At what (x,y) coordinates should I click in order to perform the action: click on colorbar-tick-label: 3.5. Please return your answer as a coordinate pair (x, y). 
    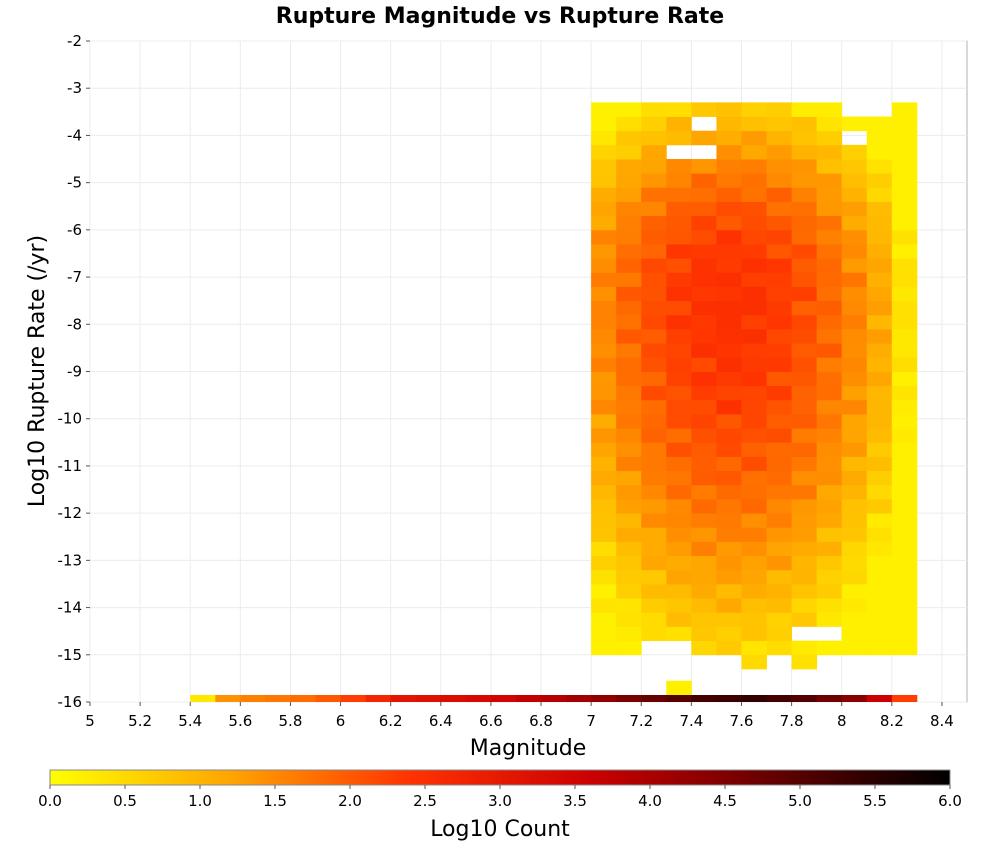
    Looking at the image, I should click on (575, 801).